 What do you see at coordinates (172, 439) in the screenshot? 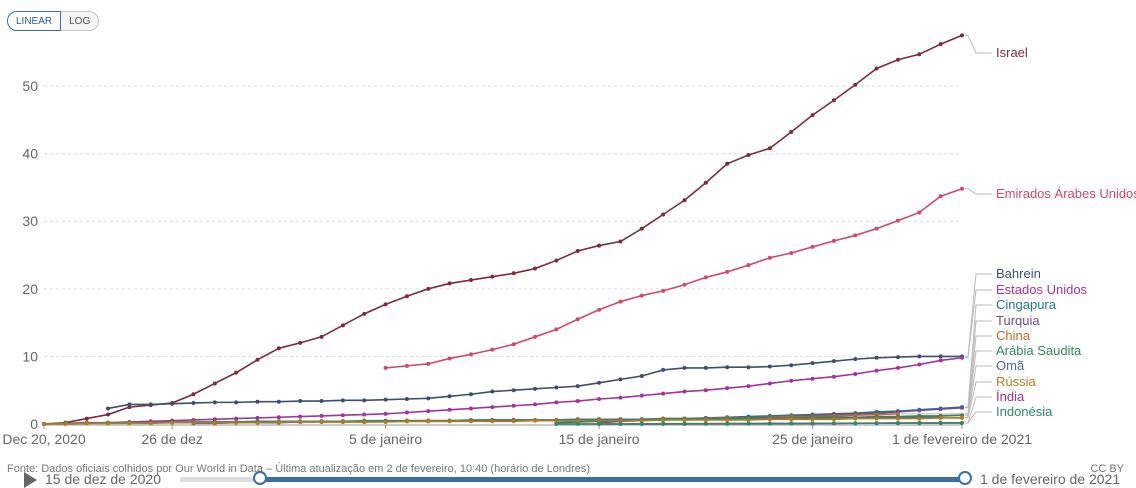
I see `x-tick-label: 26 de dez` at bounding box center [172, 439].